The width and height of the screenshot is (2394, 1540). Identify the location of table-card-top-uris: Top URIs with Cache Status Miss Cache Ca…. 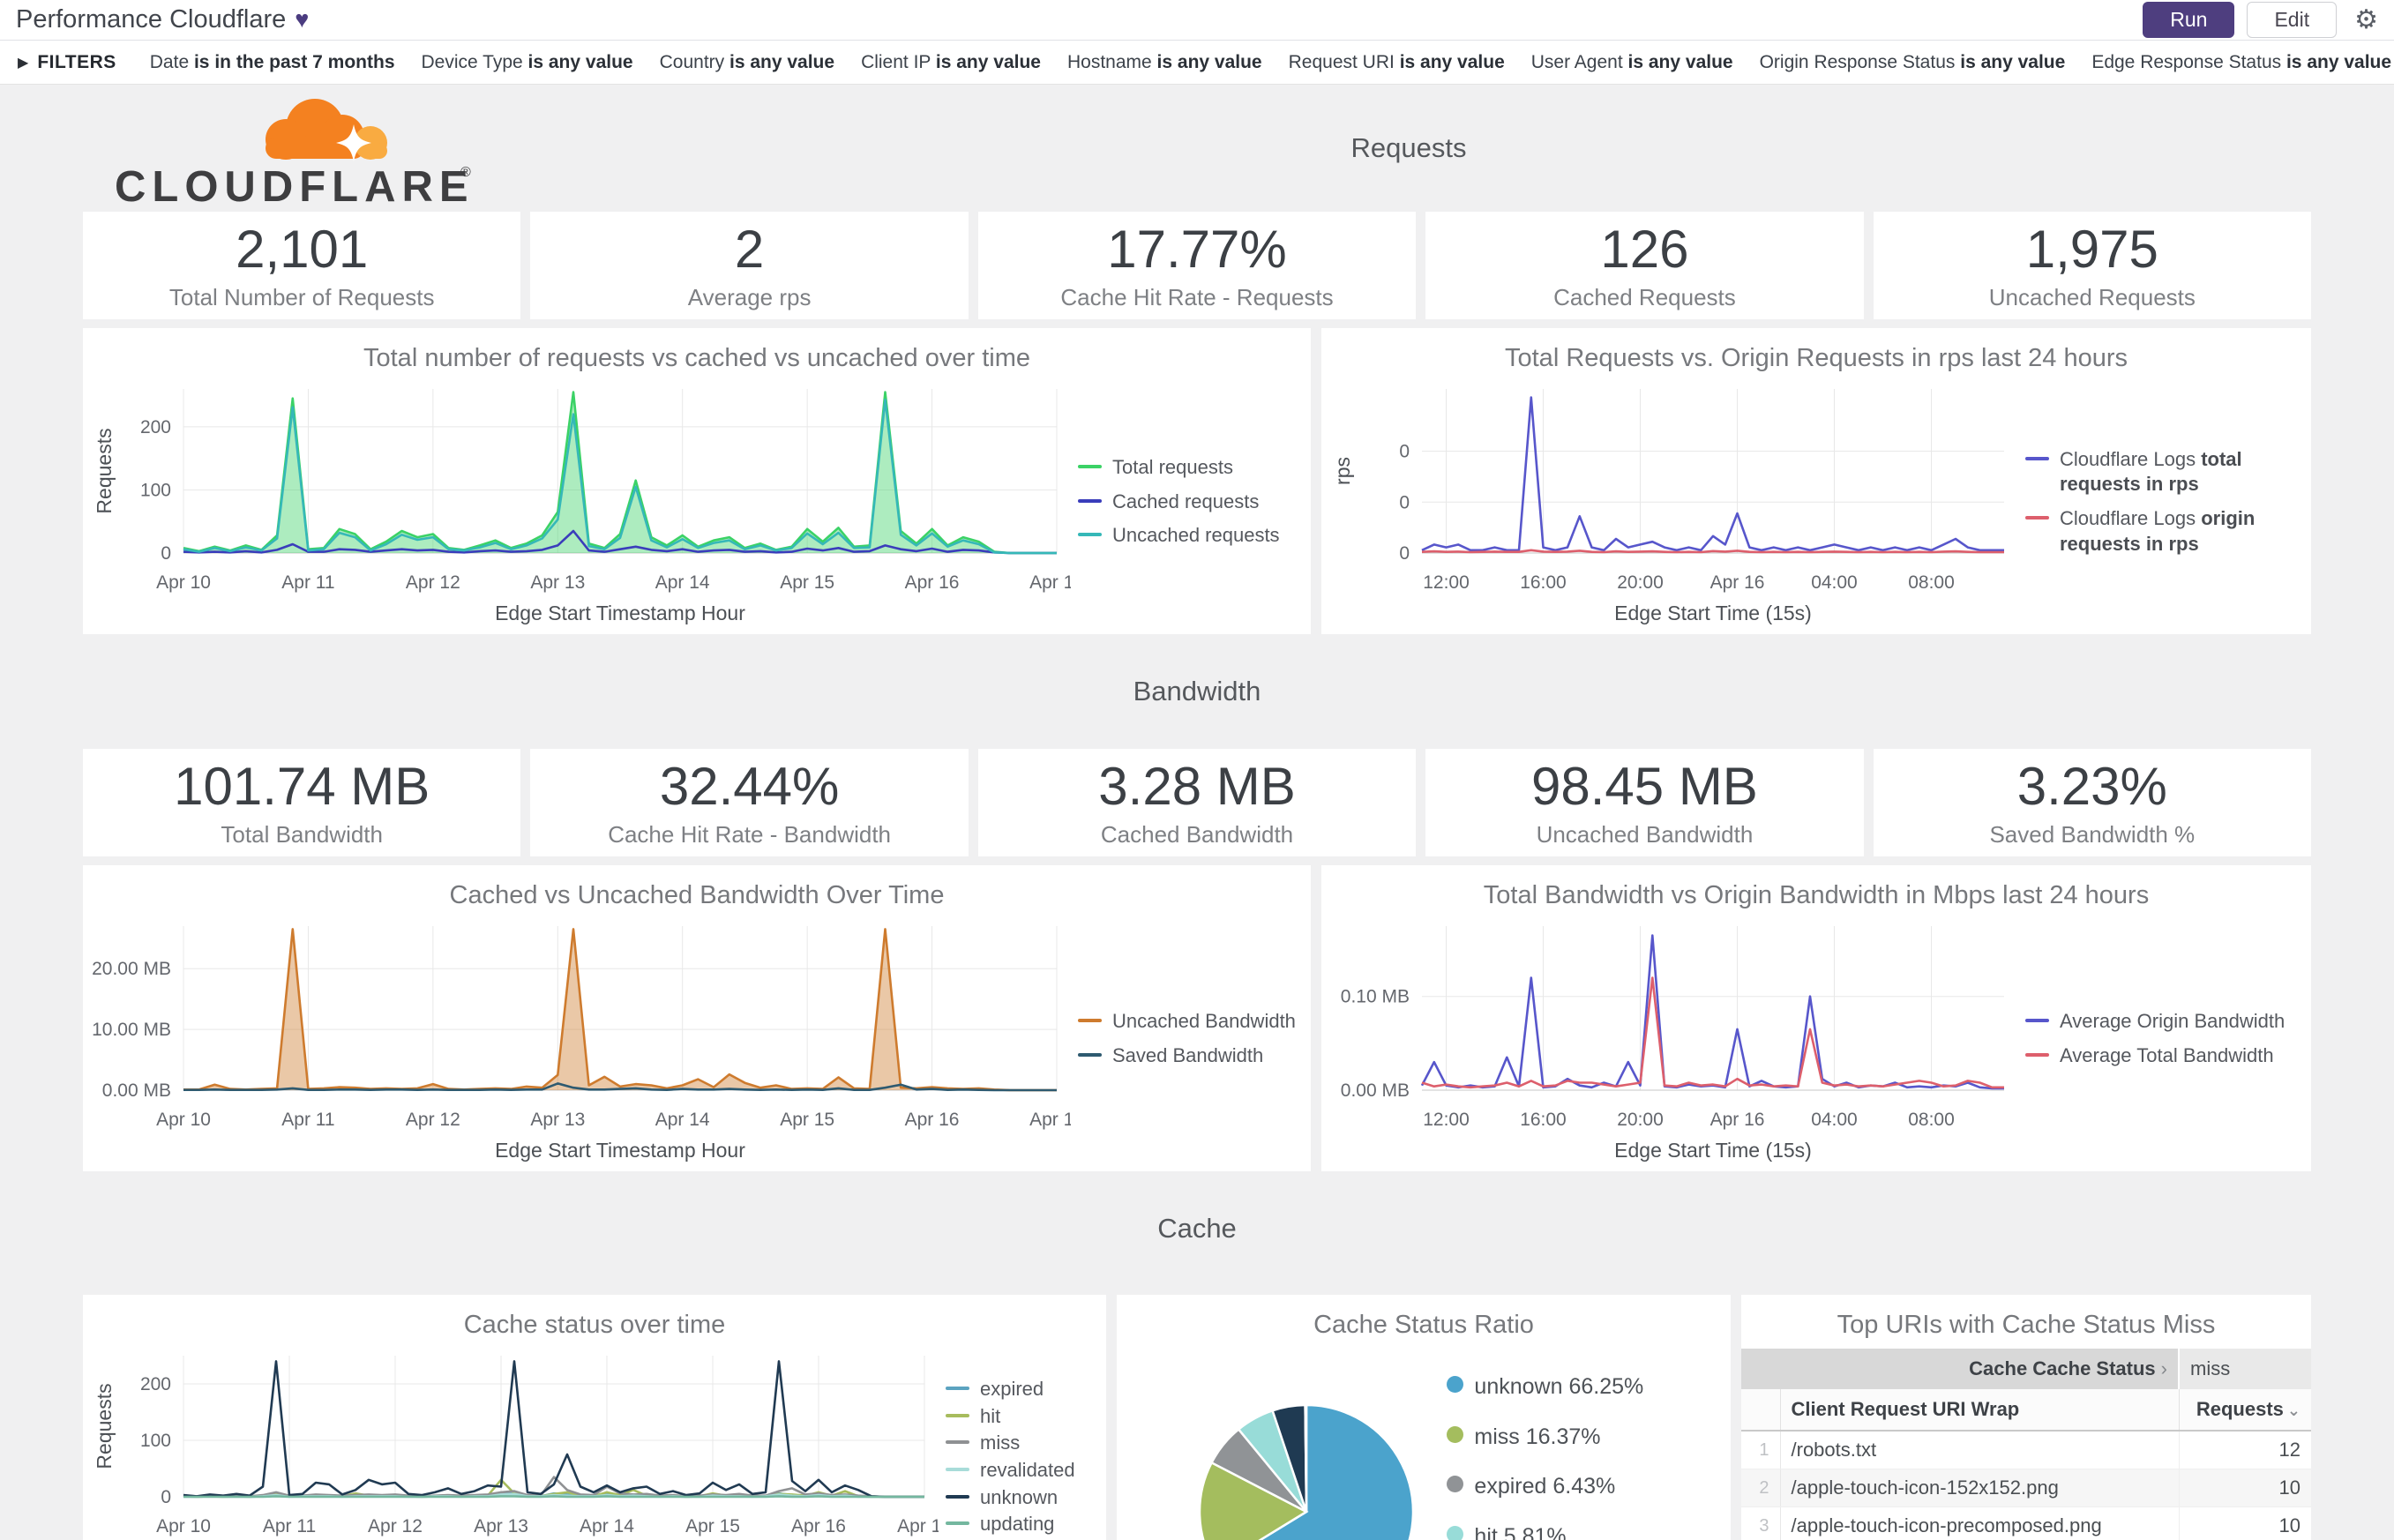
(2026, 1417).